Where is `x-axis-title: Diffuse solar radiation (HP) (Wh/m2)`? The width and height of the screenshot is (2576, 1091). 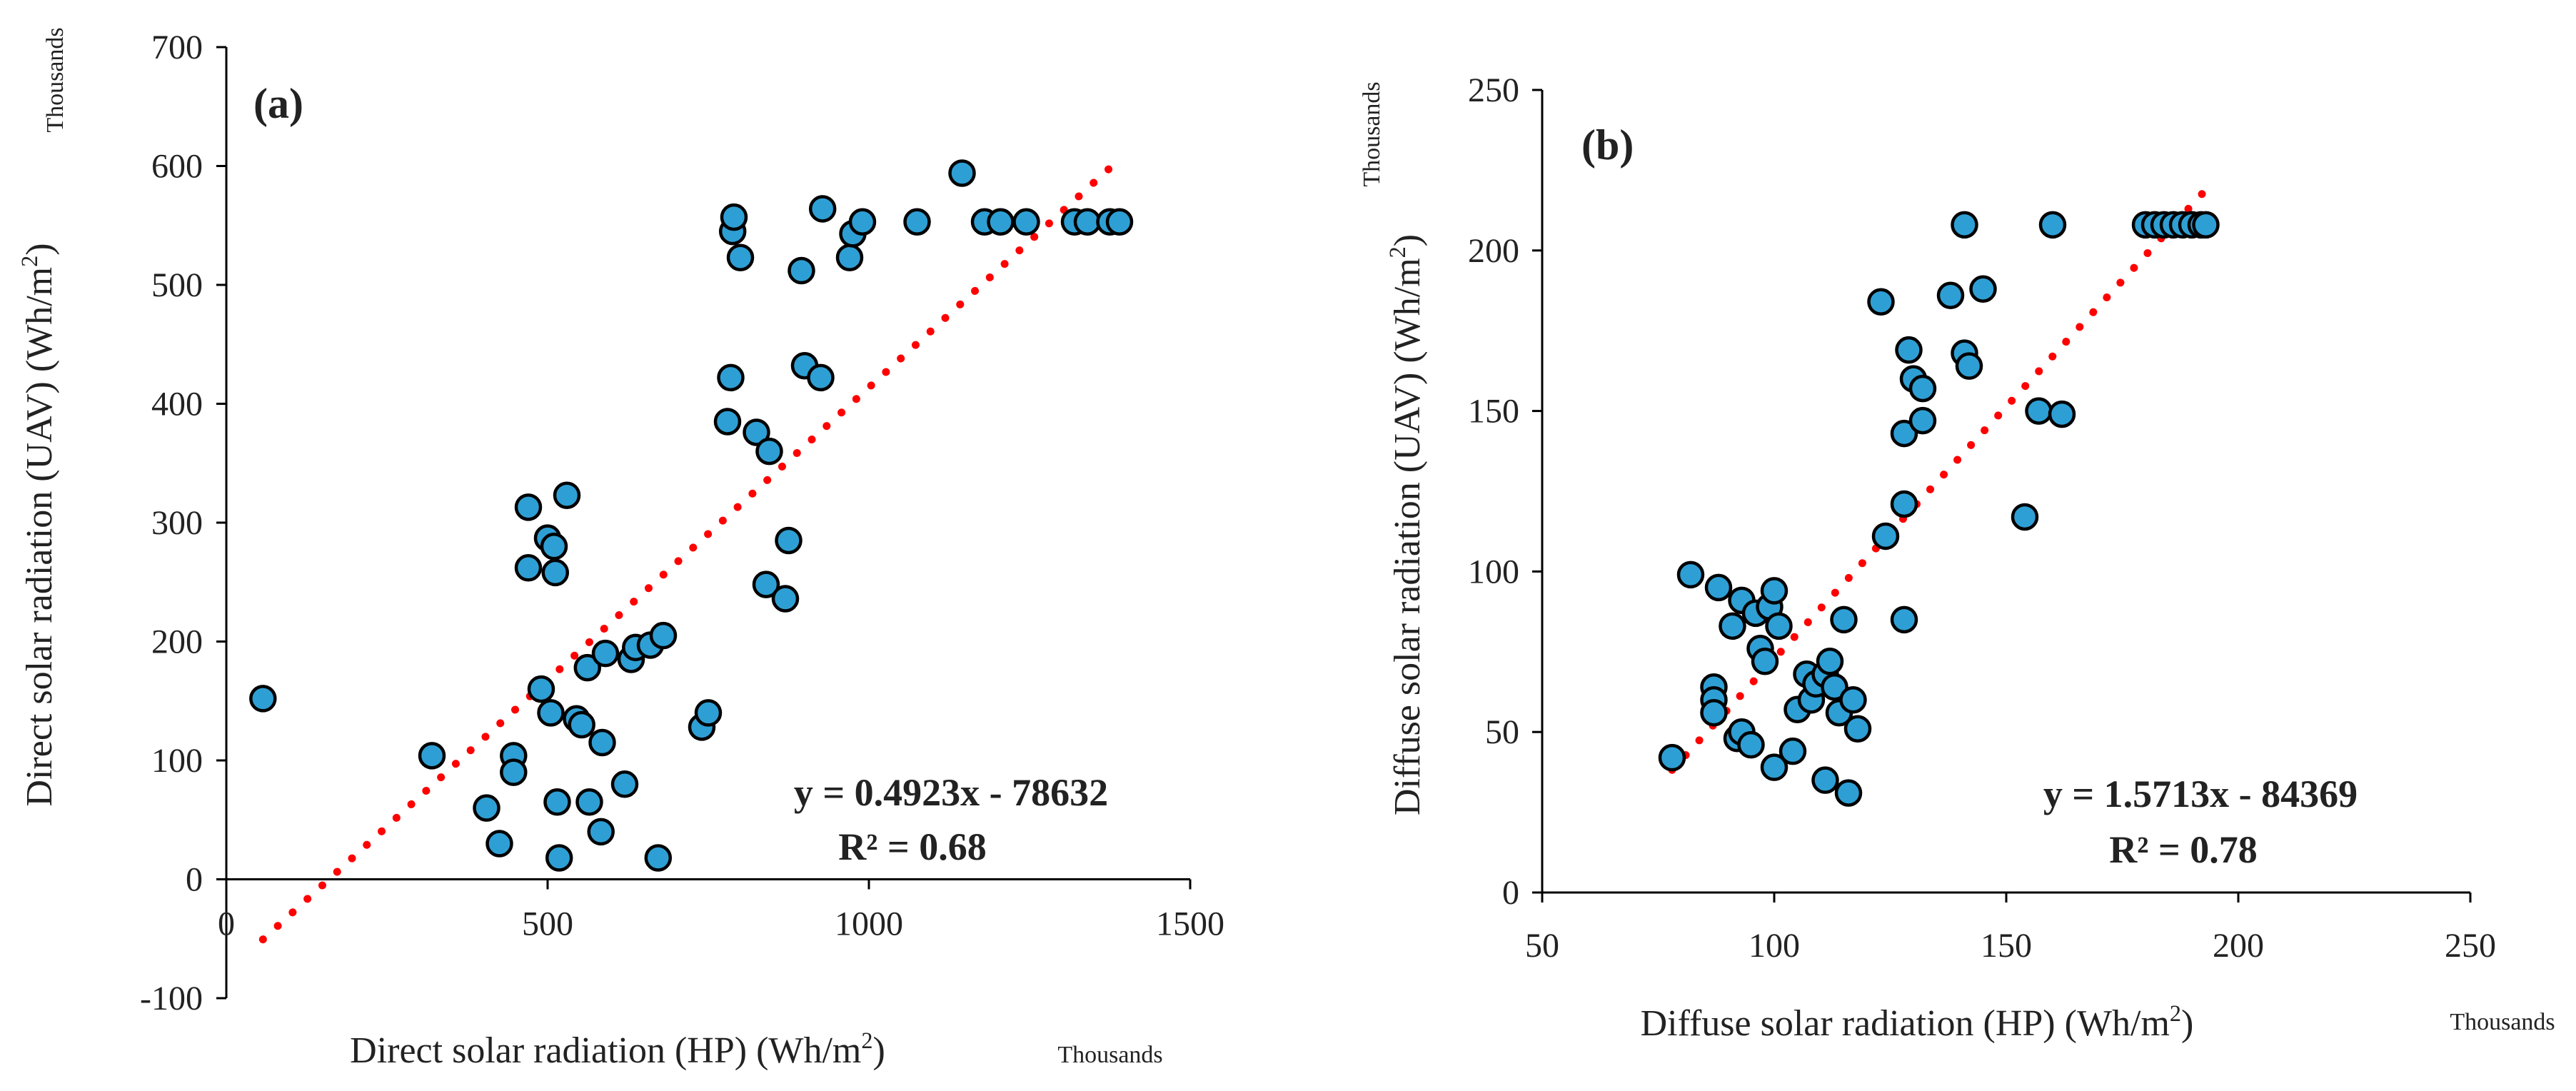
x-axis-title: Diffuse solar radiation (HP) (Wh/m2) is located at coordinates (1917, 1022).